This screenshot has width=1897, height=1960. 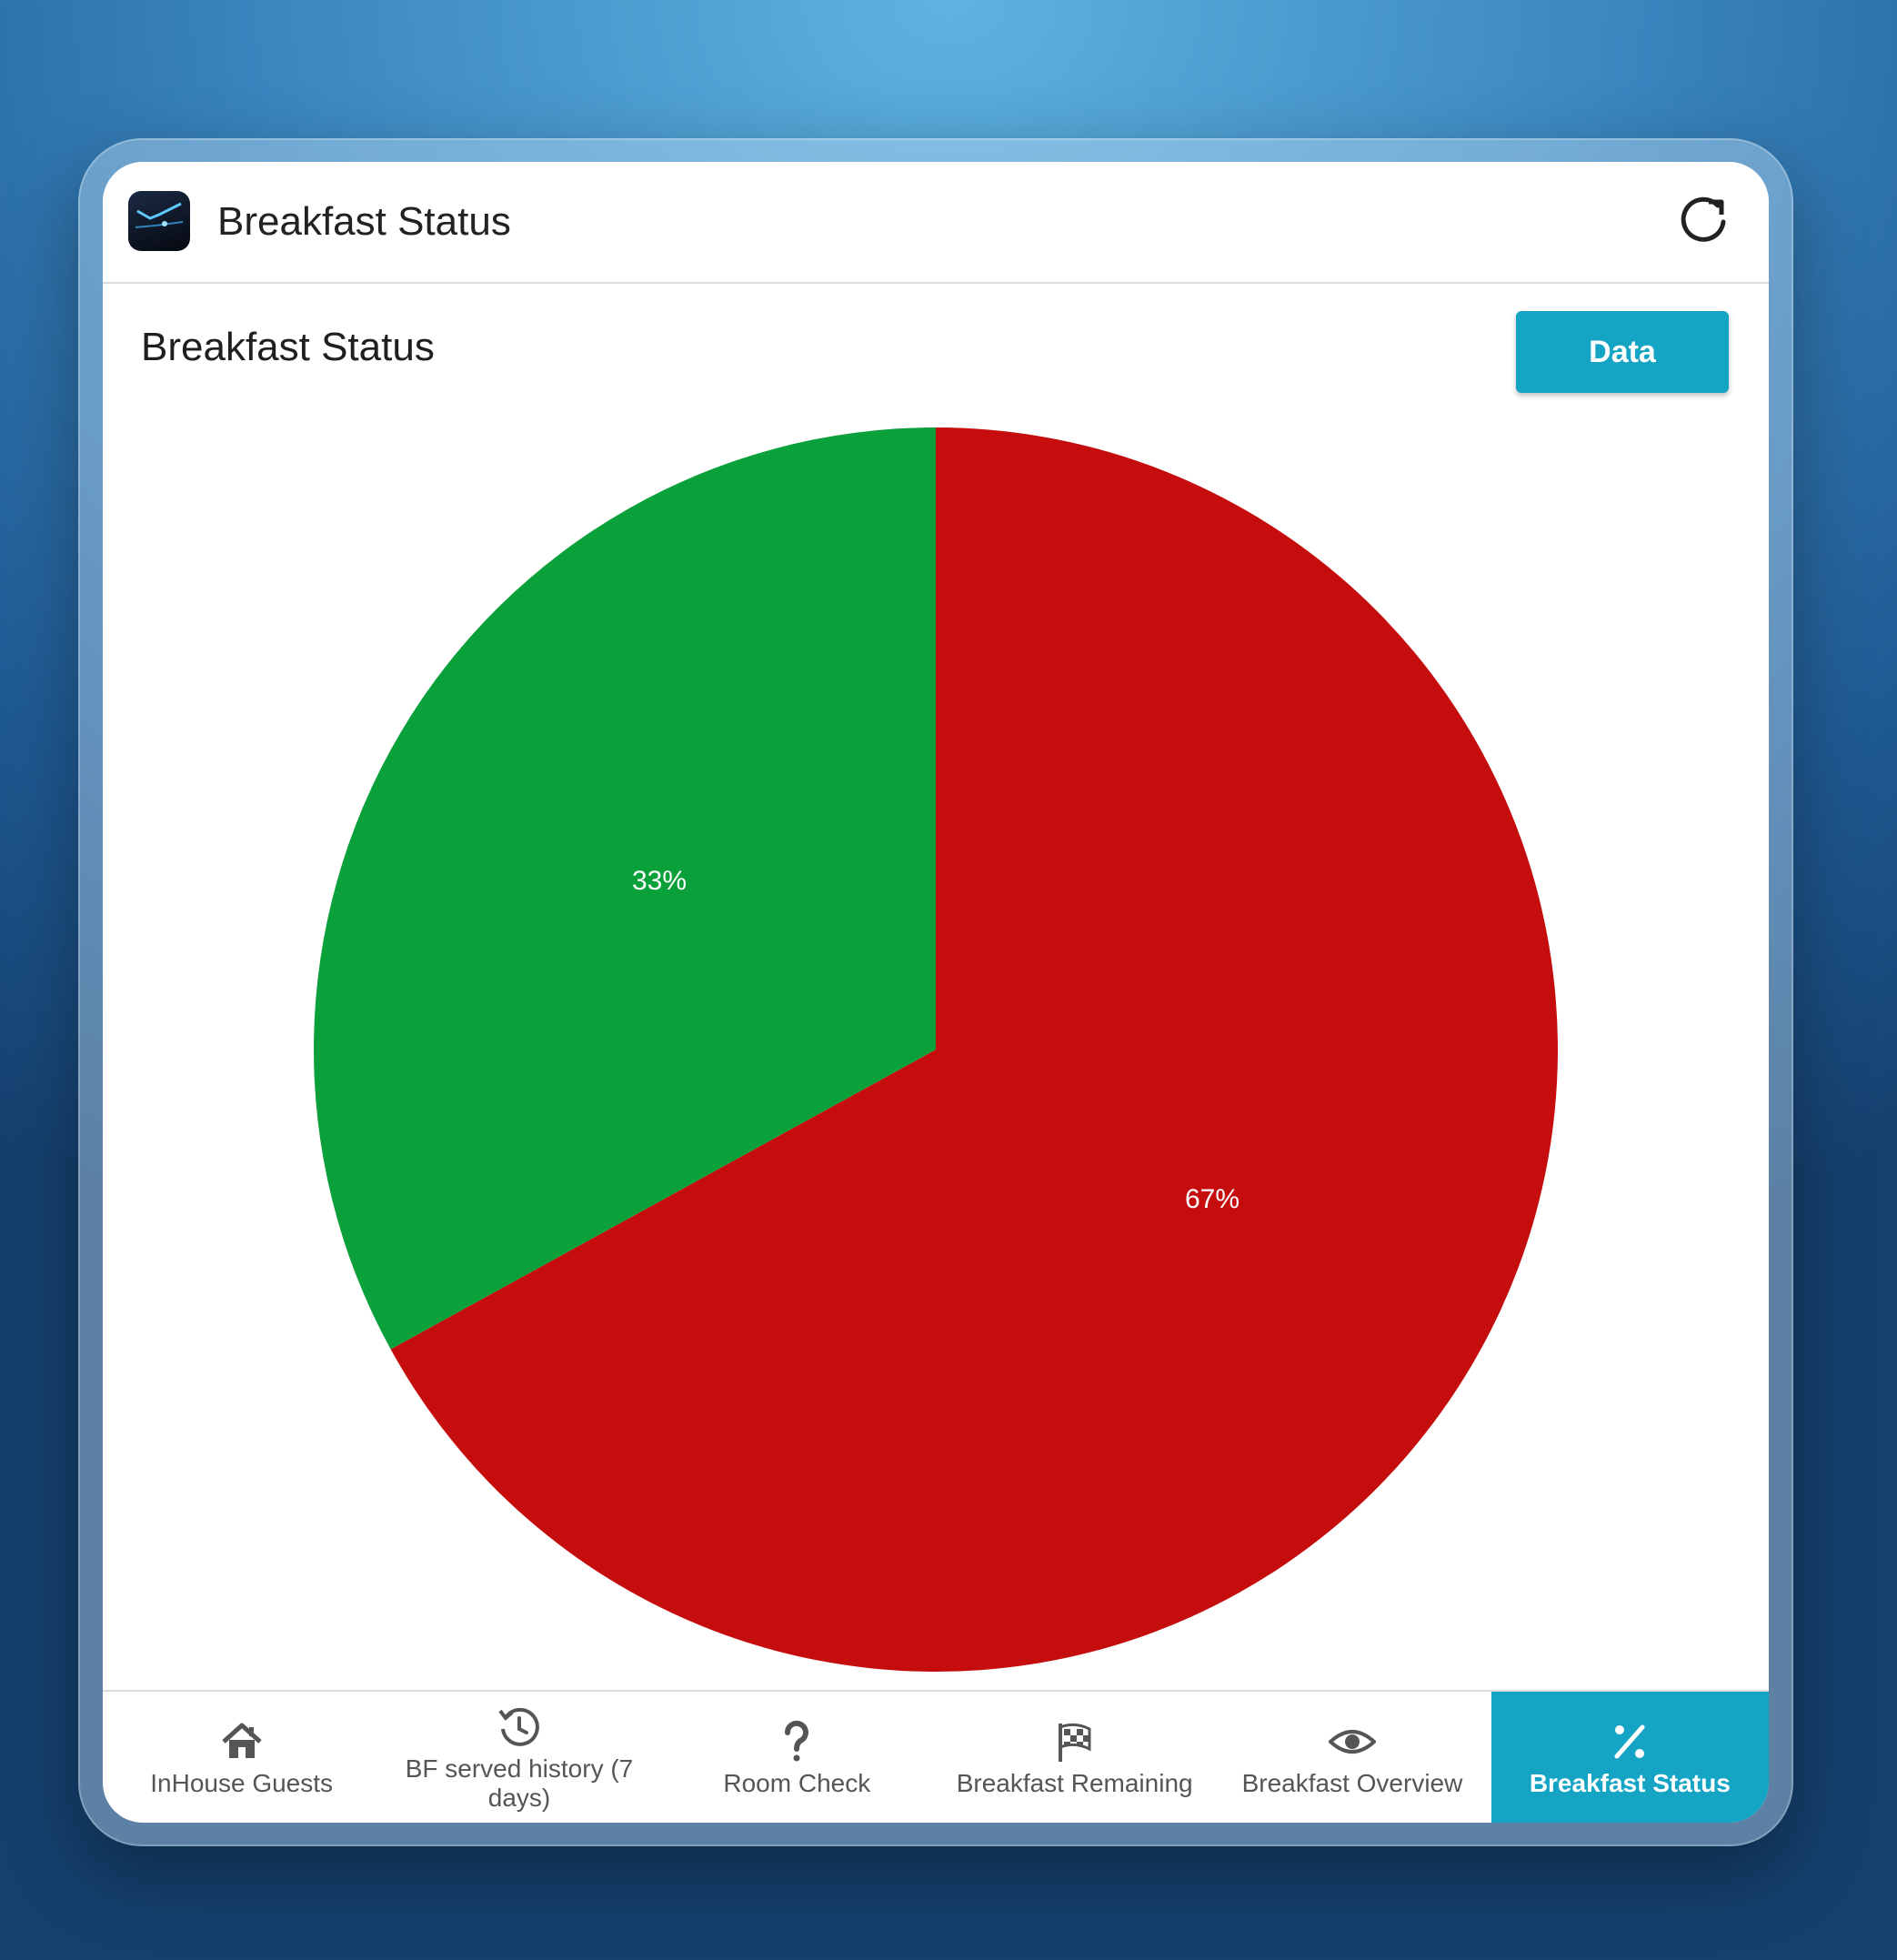 I want to click on data-button: Data, so click(x=1622, y=352).